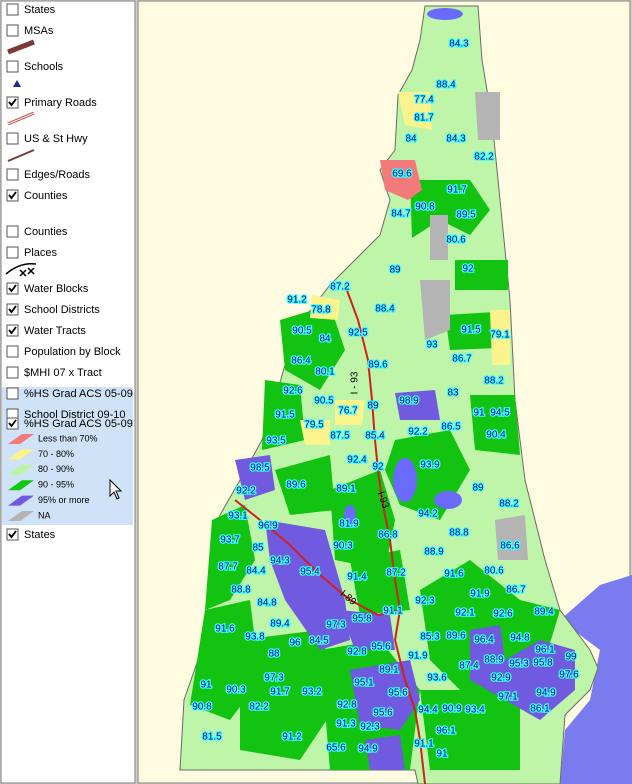 The width and height of the screenshot is (632, 784). What do you see at coordinates (21, 155) in the screenshot?
I see `hwy-symbol` at bounding box center [21, 155].